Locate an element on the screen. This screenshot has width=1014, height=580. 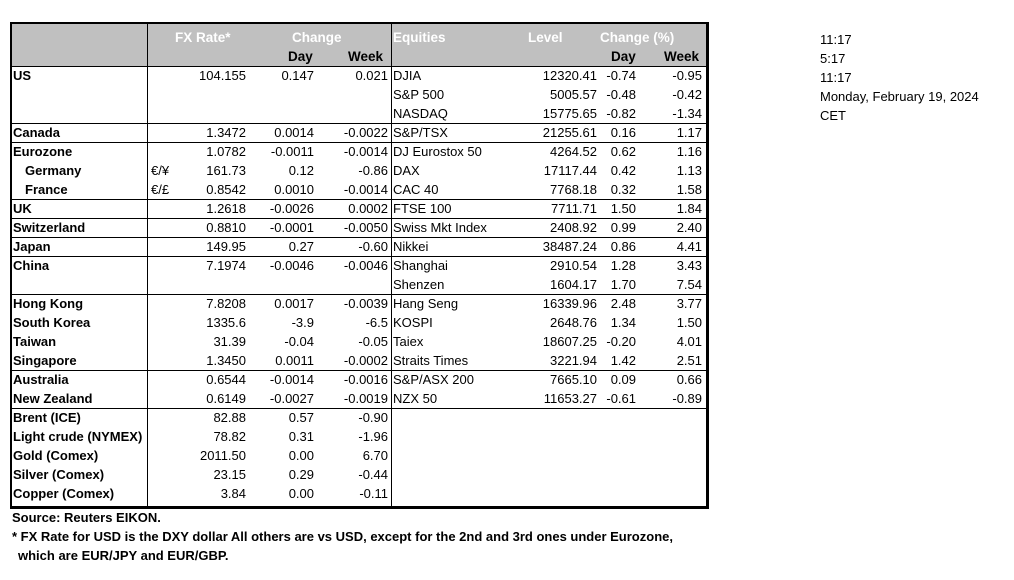
row-equity-level: 4264.52 is located at coordinates (573, 151).